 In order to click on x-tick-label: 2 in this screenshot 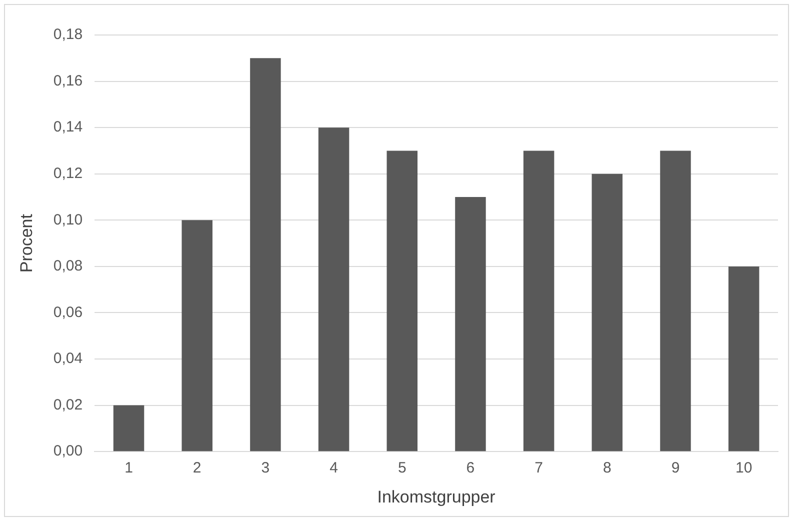, I will do `click(197, 468)`.